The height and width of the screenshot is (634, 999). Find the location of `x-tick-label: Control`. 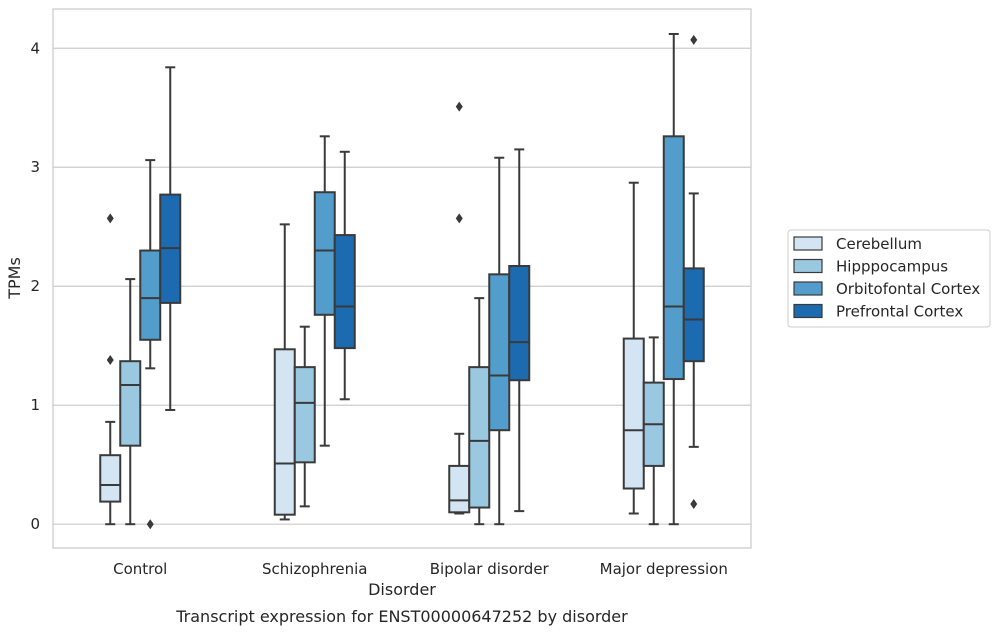

x-tick-label: Control is located at coordinates (140, 569).